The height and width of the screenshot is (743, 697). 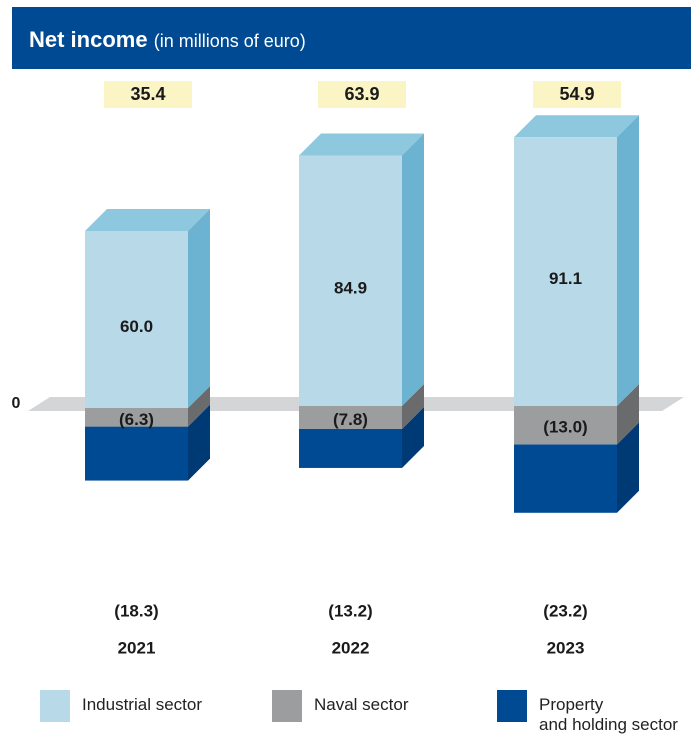 What do you see at coordinates (199, 406) in the screenshot?
I see `bar-2021-naval-side` at bounding box center [199, 406].